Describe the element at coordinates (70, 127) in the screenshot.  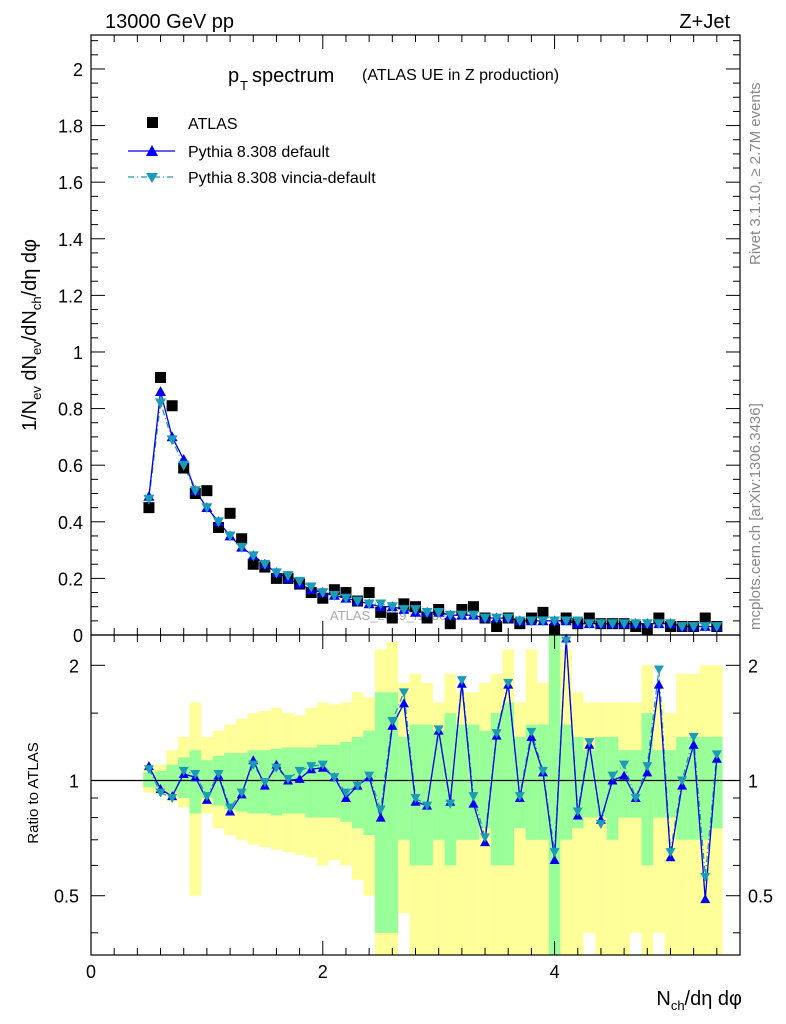
I see `top-y-tick-label: 1.8` at that location.